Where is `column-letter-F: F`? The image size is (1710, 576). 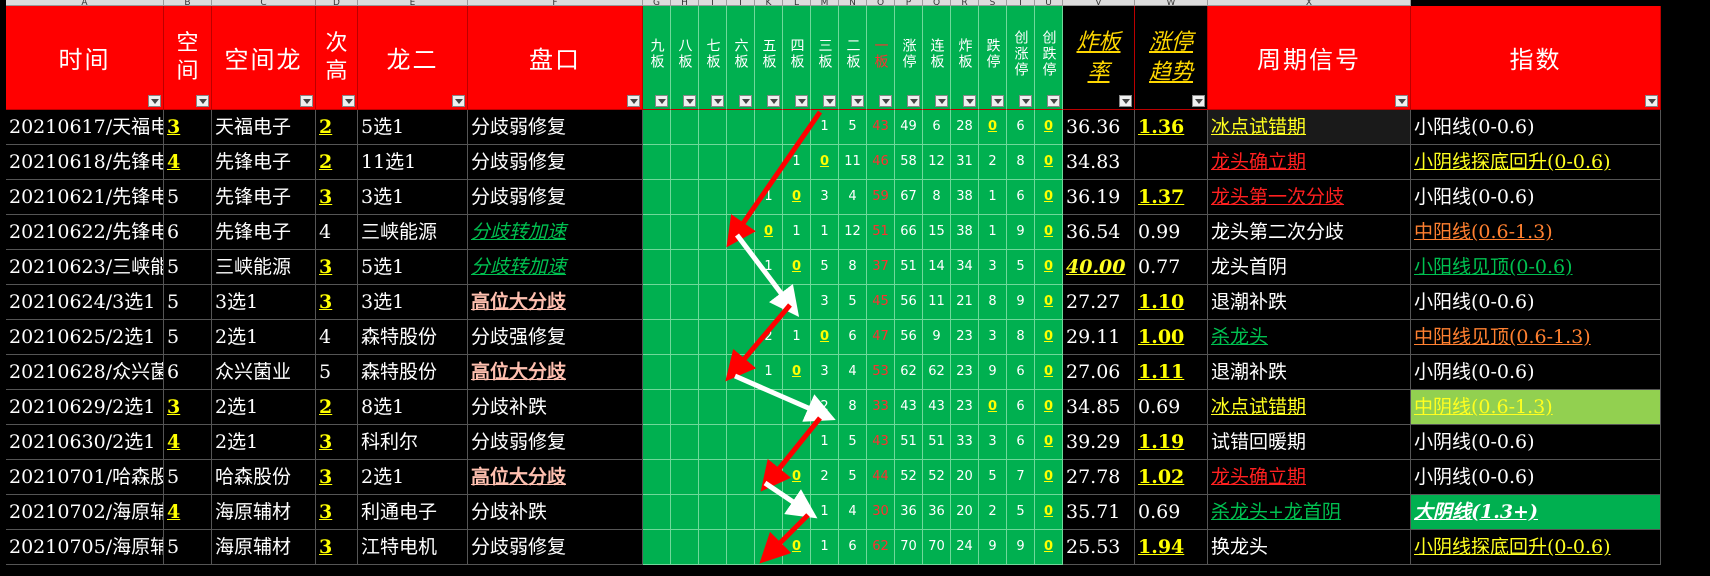
column-letter-F: F is located at coordinates (555, 3).